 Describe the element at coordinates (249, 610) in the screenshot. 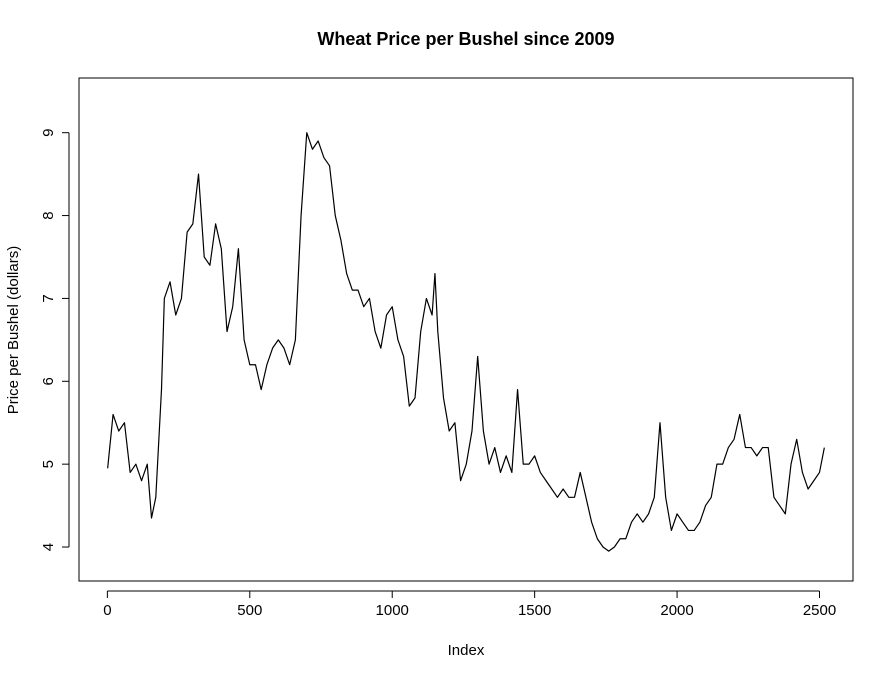

I see `x-tick-label: 500` at that location.